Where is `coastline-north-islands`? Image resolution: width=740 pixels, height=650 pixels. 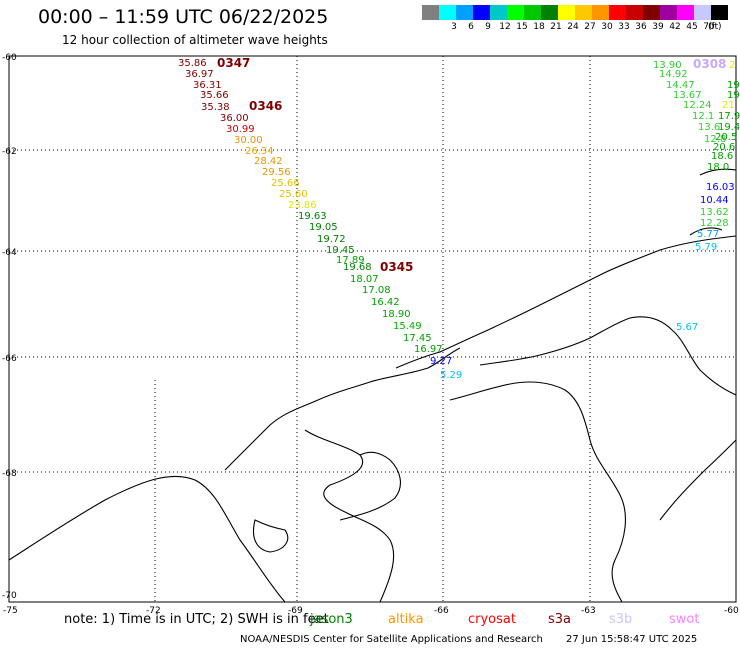
coastline-north-islands is located at coordinates (718, 172).